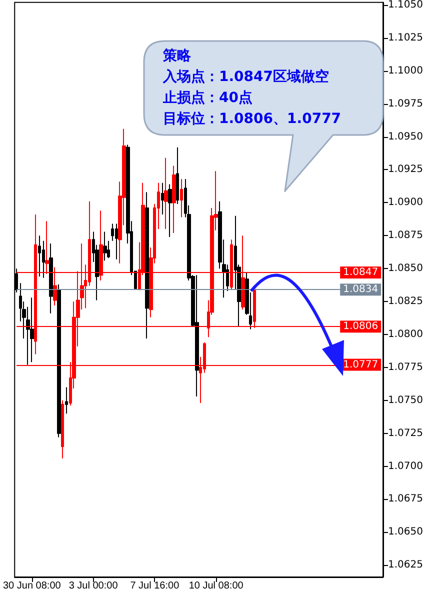 Image resolution: width=441 pixels, height=595 pixels. Describe the element at coordinates (252, 119) in the screenshot. I see `annotation: 目标位：1.0806、1.0777` at that location.